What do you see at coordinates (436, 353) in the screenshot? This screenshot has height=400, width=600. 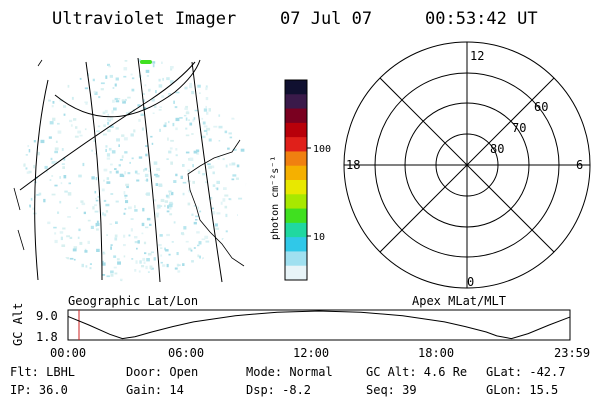 I see `altitude-xtick-3: 18:00` at bounding box center [436, 353].